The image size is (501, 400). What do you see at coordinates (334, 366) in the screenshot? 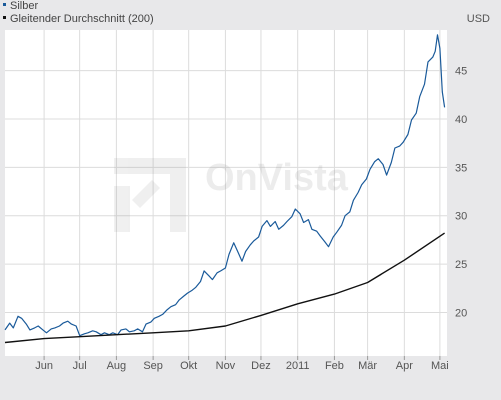
I see `x-tick-label-8: Feb` at bounding box center [334, 366].